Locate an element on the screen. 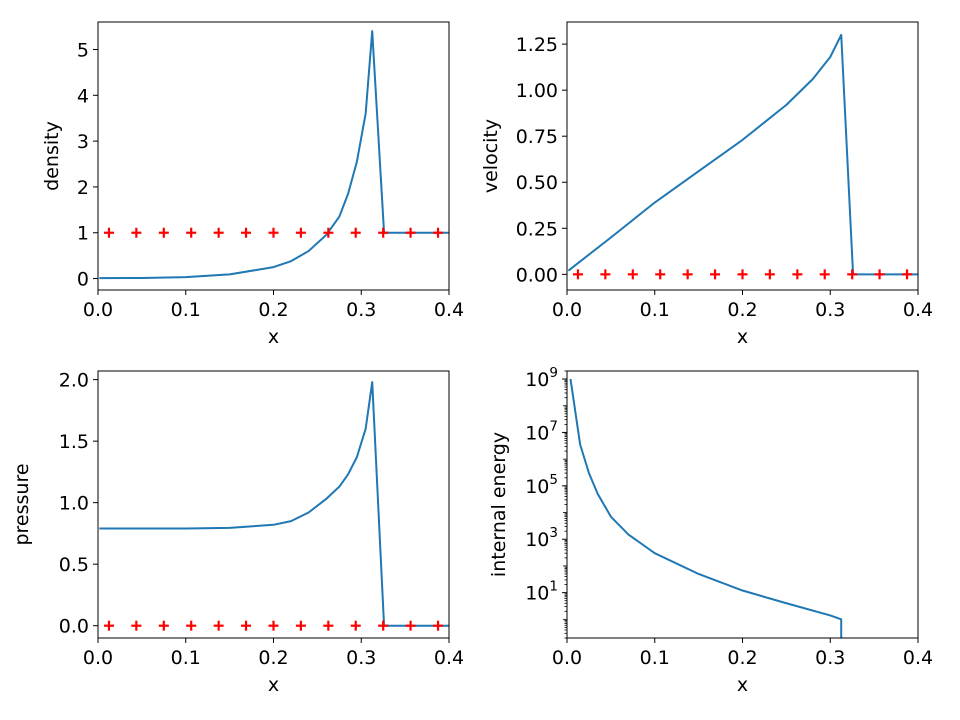 The width and height of the screenshot is (960, 720). tick-exponent: 3 is located at coordinates (553, 533).